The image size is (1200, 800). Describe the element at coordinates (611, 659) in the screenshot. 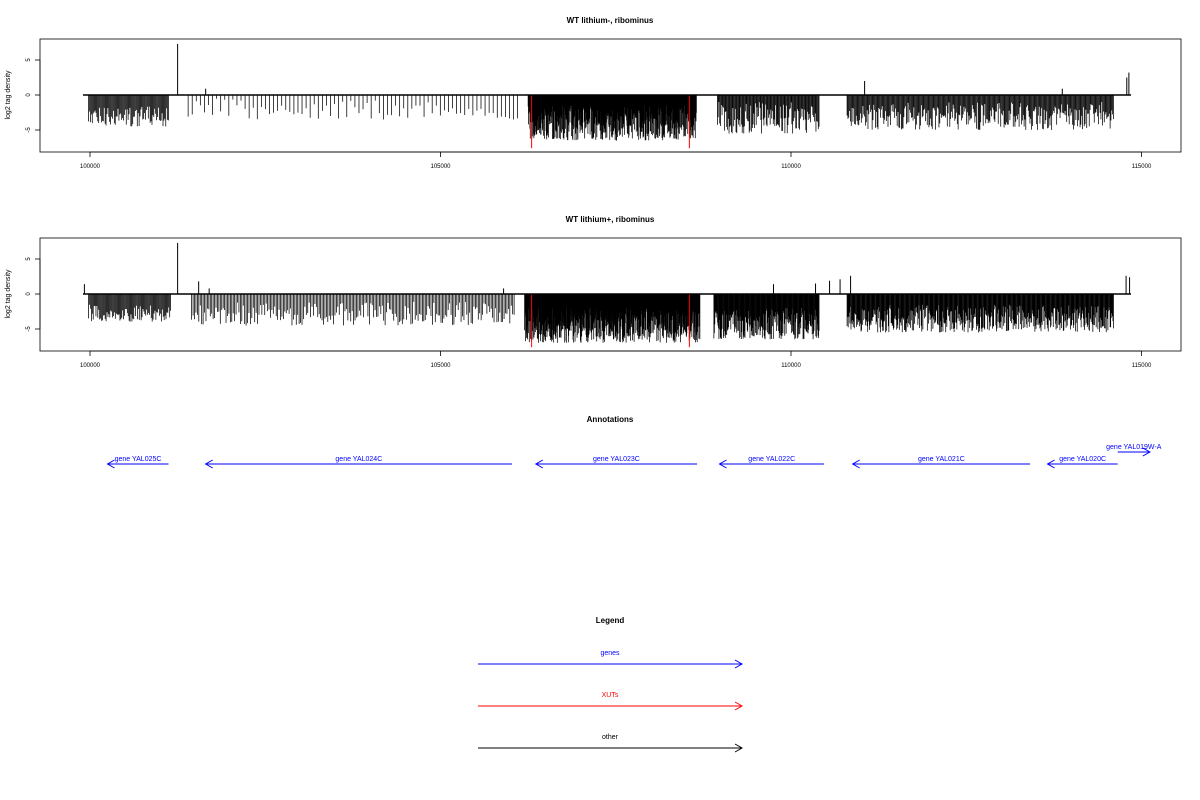

I see `legend-item: genes` at that location.